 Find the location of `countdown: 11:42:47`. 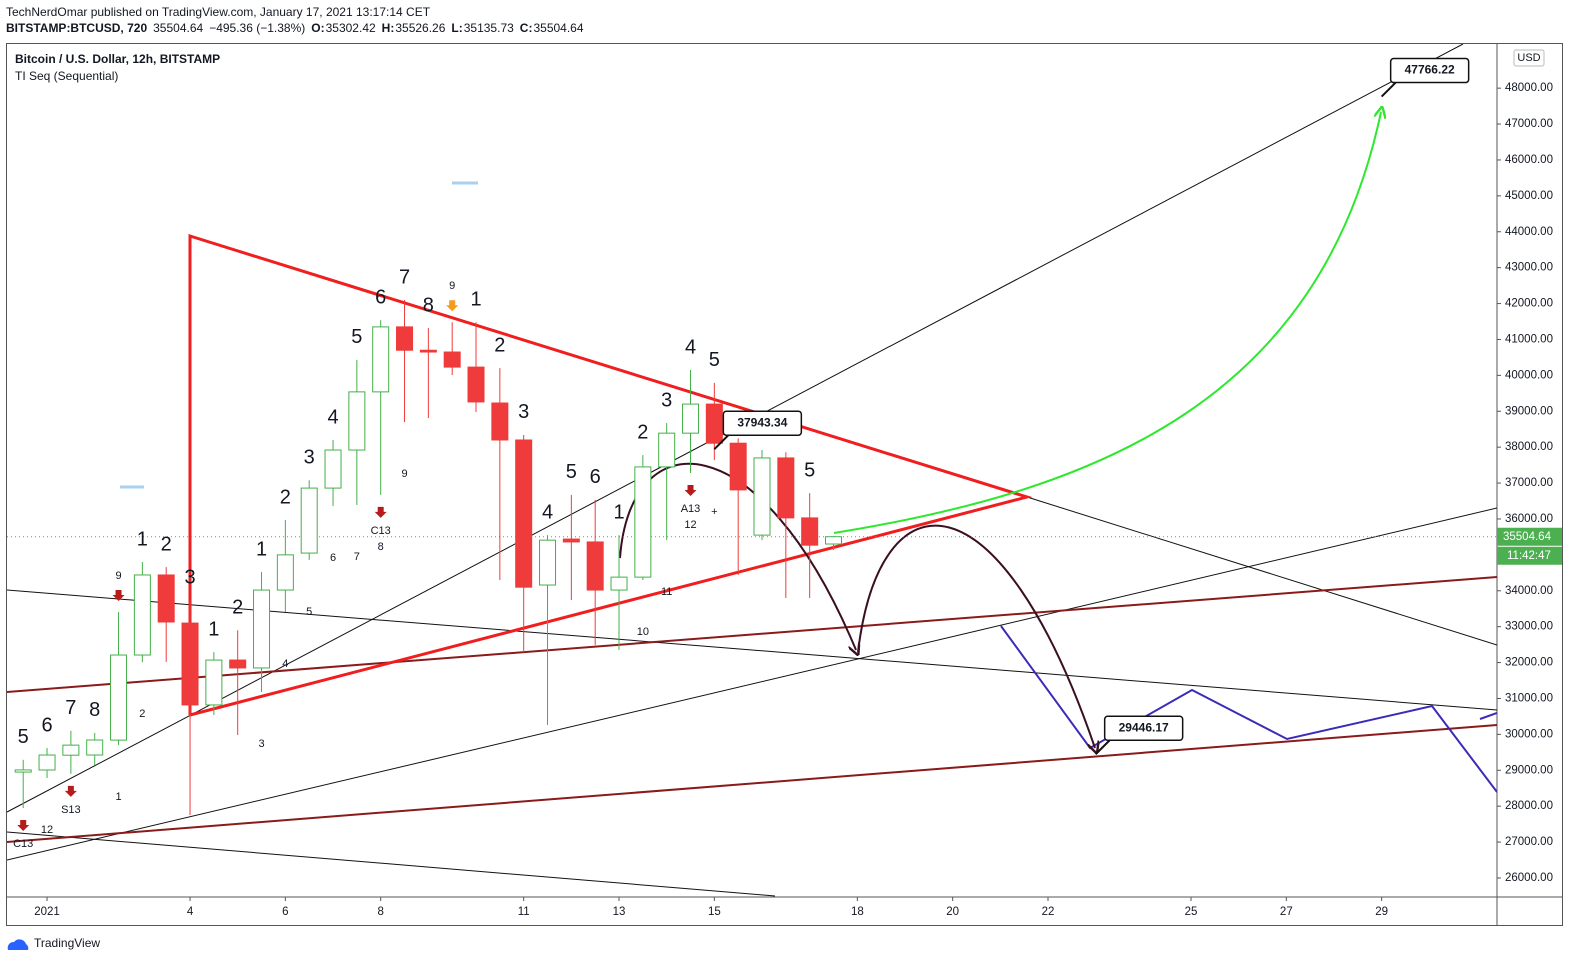

countdown: 11:42:47 is located at coordinates (1529, 556).